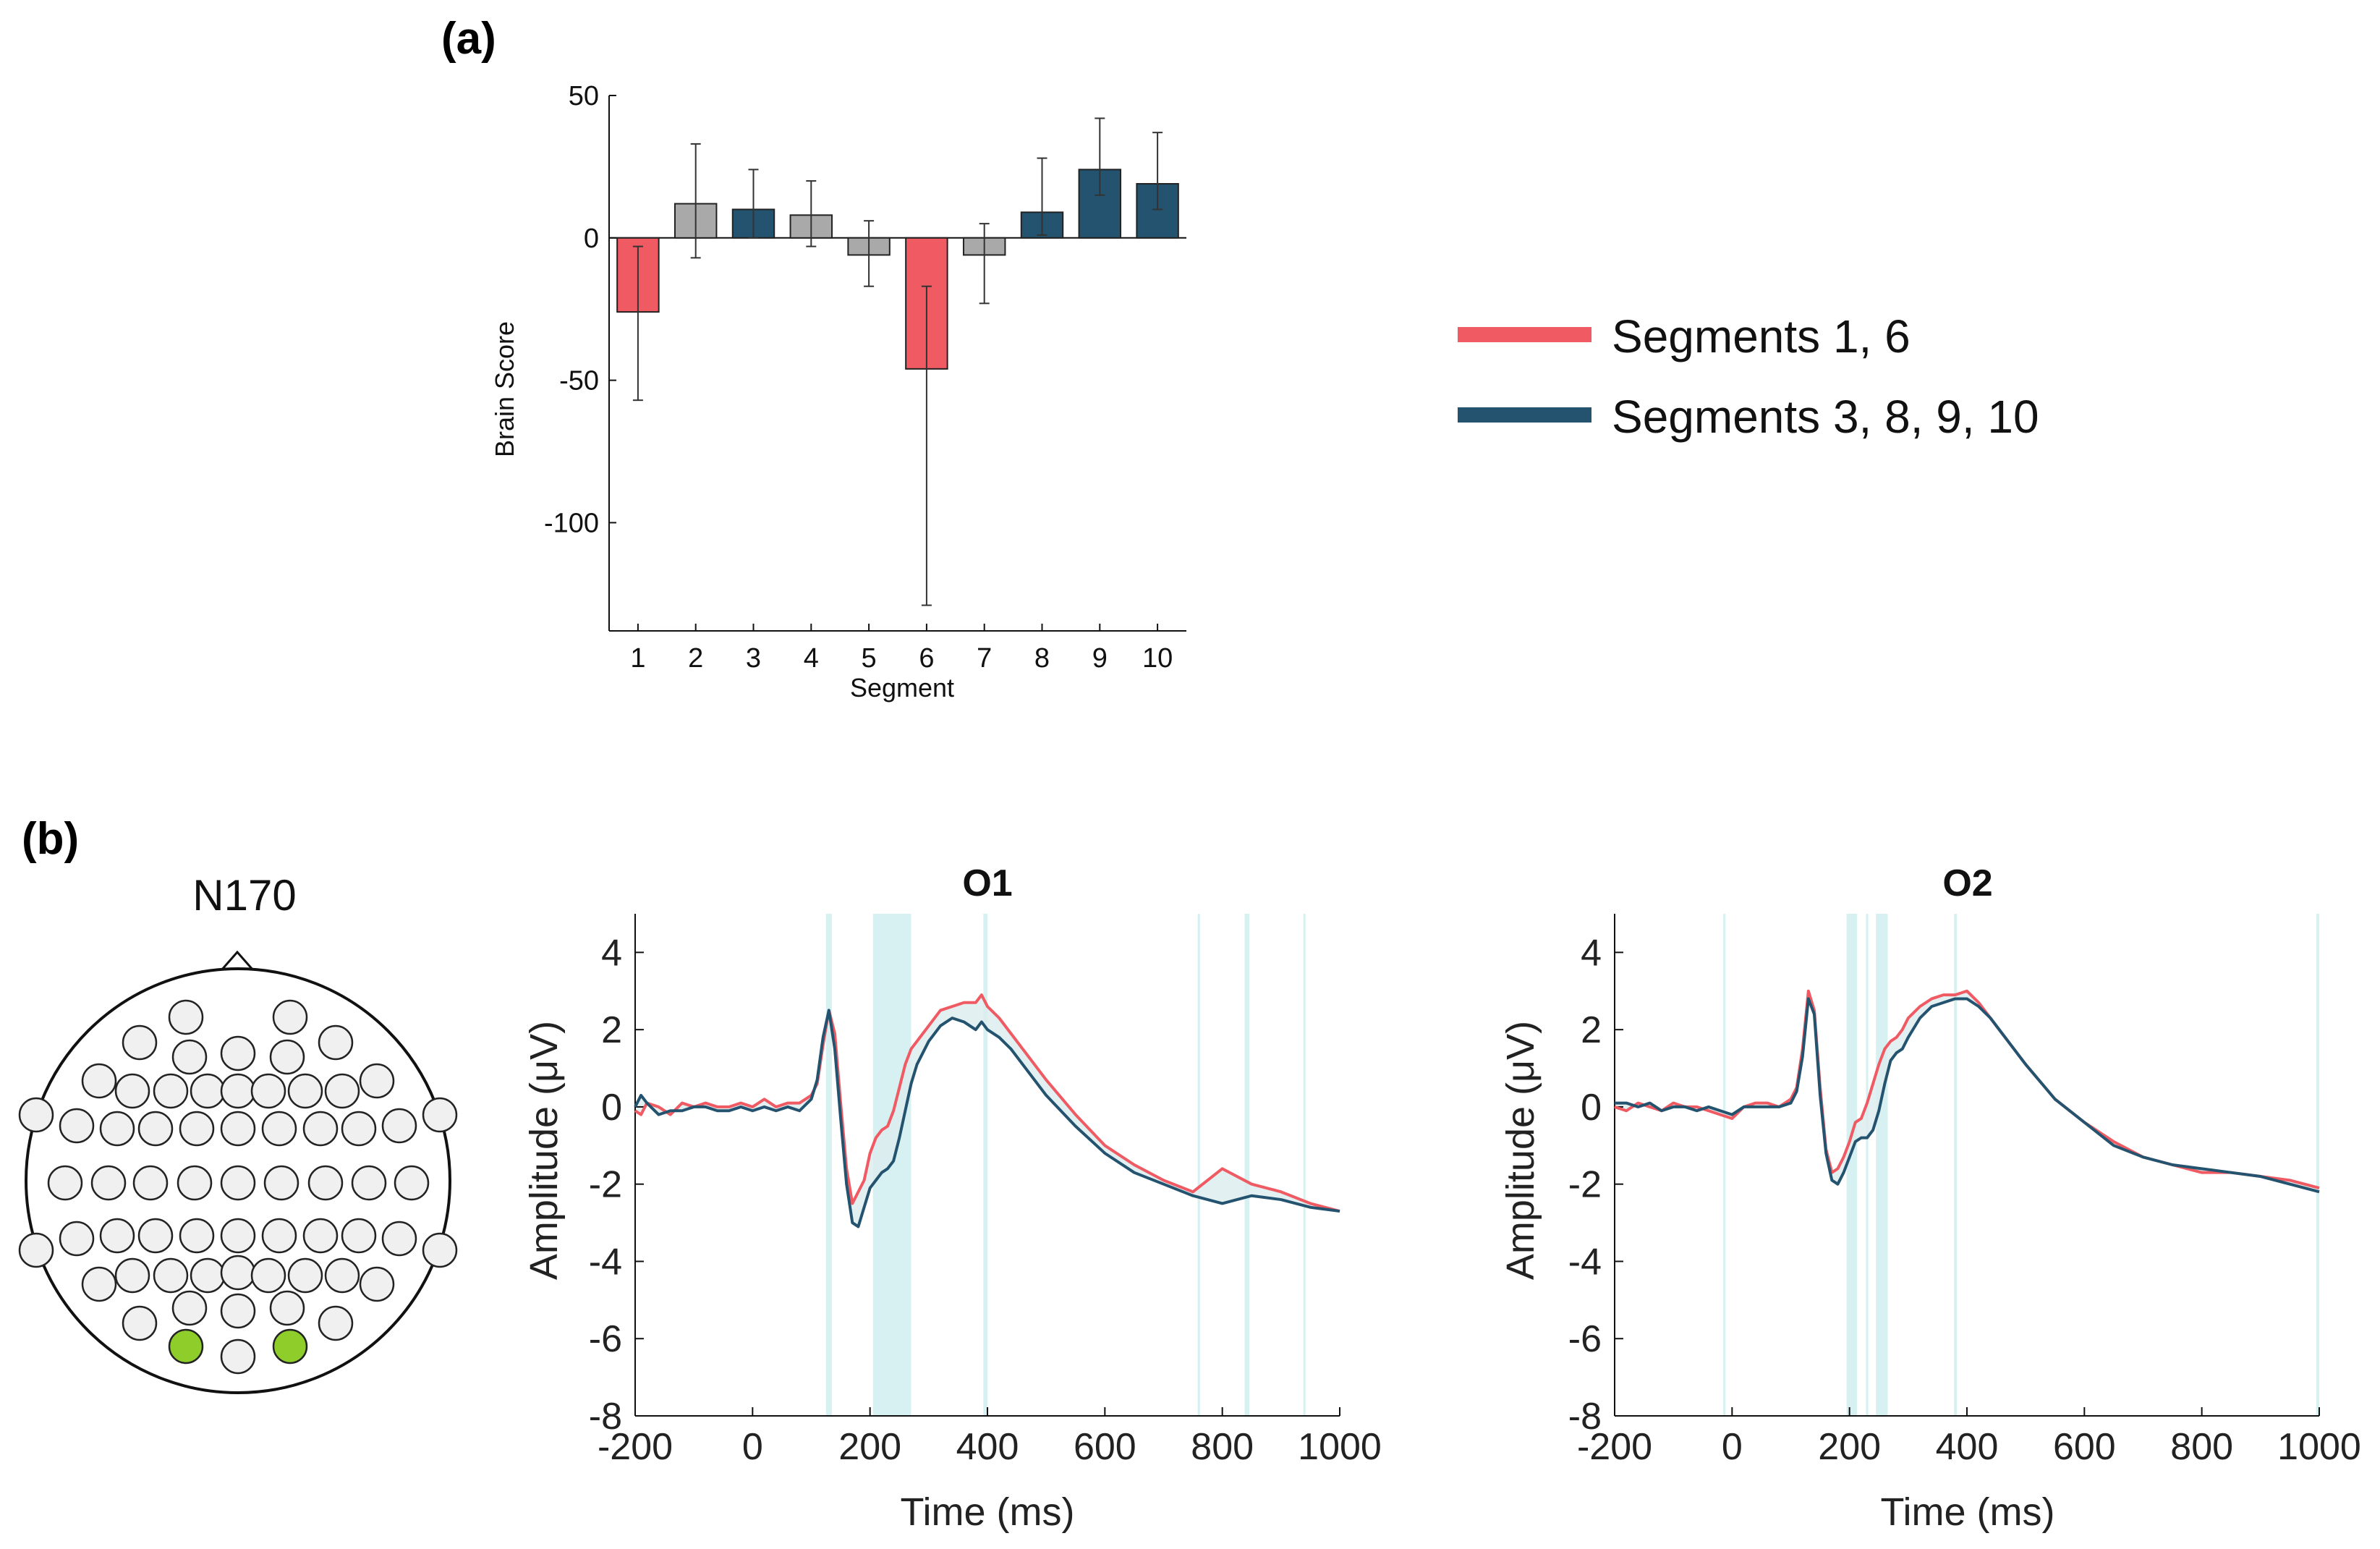 The width and height of the screenshot is (2380, 1549). What do you see at coordinates (544, 1150) in the screenshot?
I see `erp-o1-ylabel: Amplitude (μV)` at bounding box center [544, 1150].